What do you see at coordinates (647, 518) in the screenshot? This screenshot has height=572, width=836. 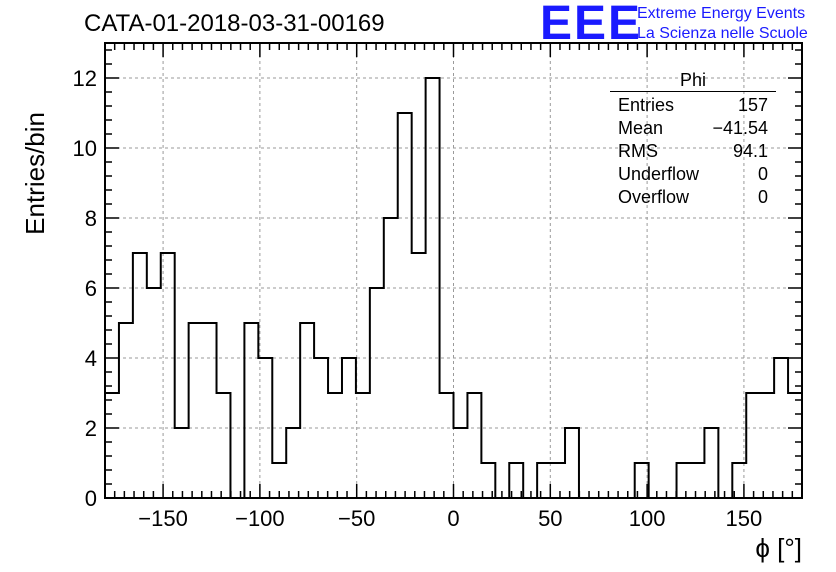 I see `x-tick-label: 100` at bounding box center [647, 518].